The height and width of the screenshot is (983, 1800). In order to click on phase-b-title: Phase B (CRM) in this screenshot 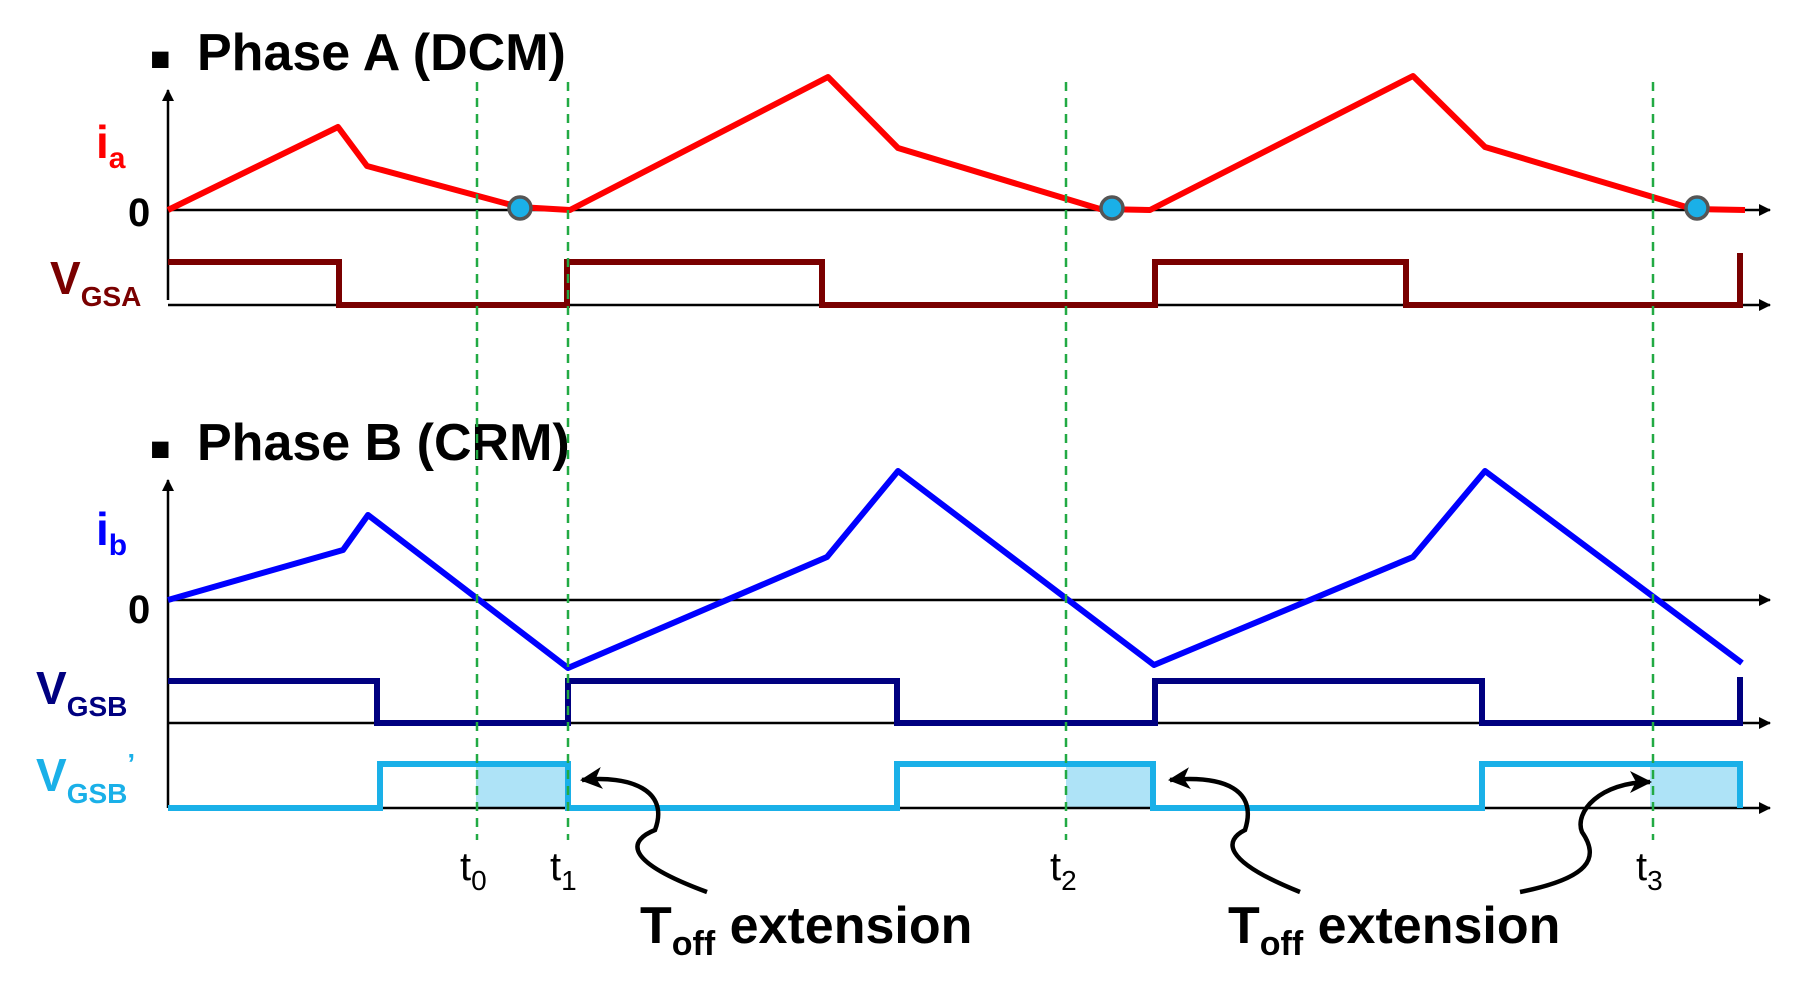, I will do `click(383, 443)`.